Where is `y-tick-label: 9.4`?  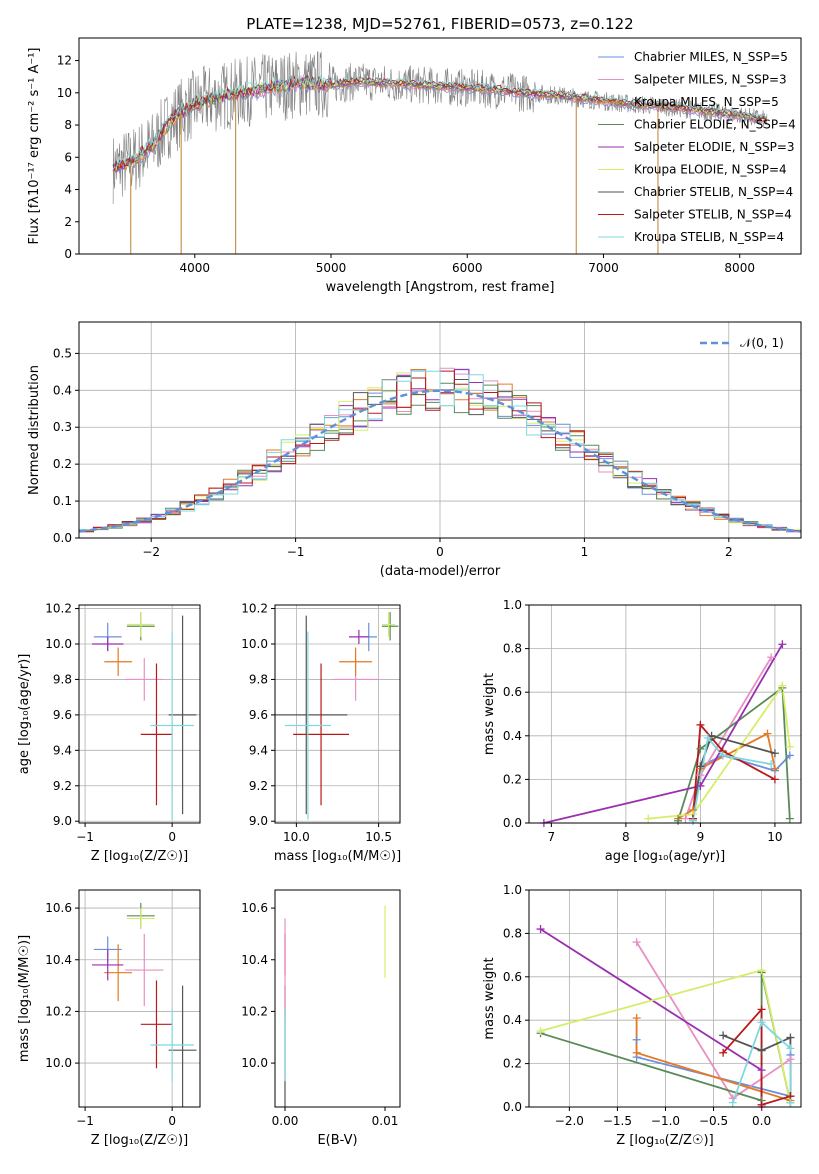 y-tick-label: 9.4 is located at coordinates (258, 750).